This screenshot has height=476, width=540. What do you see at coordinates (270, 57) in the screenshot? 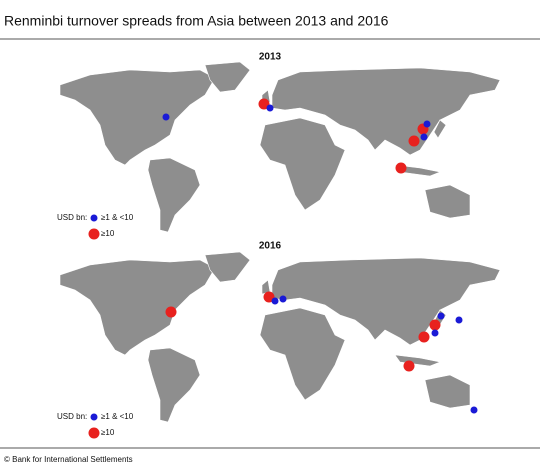
I see `map-title: 2013` at bounding box center [270, 57].